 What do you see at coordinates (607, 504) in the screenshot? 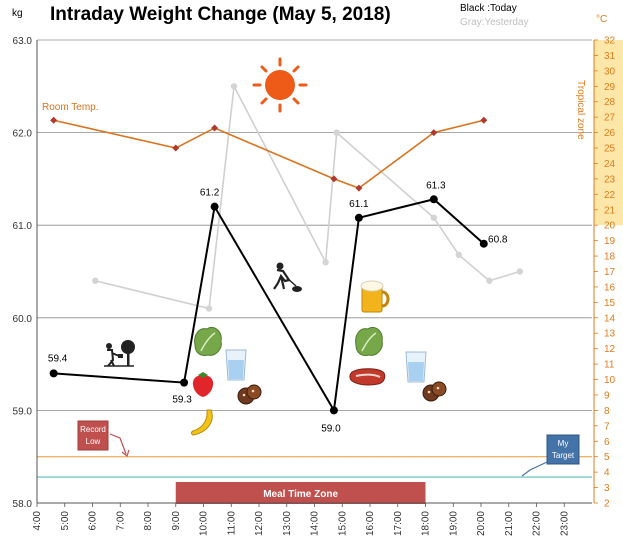
I see `y-right-tick-label: 2` at bounding box center [607, 504].